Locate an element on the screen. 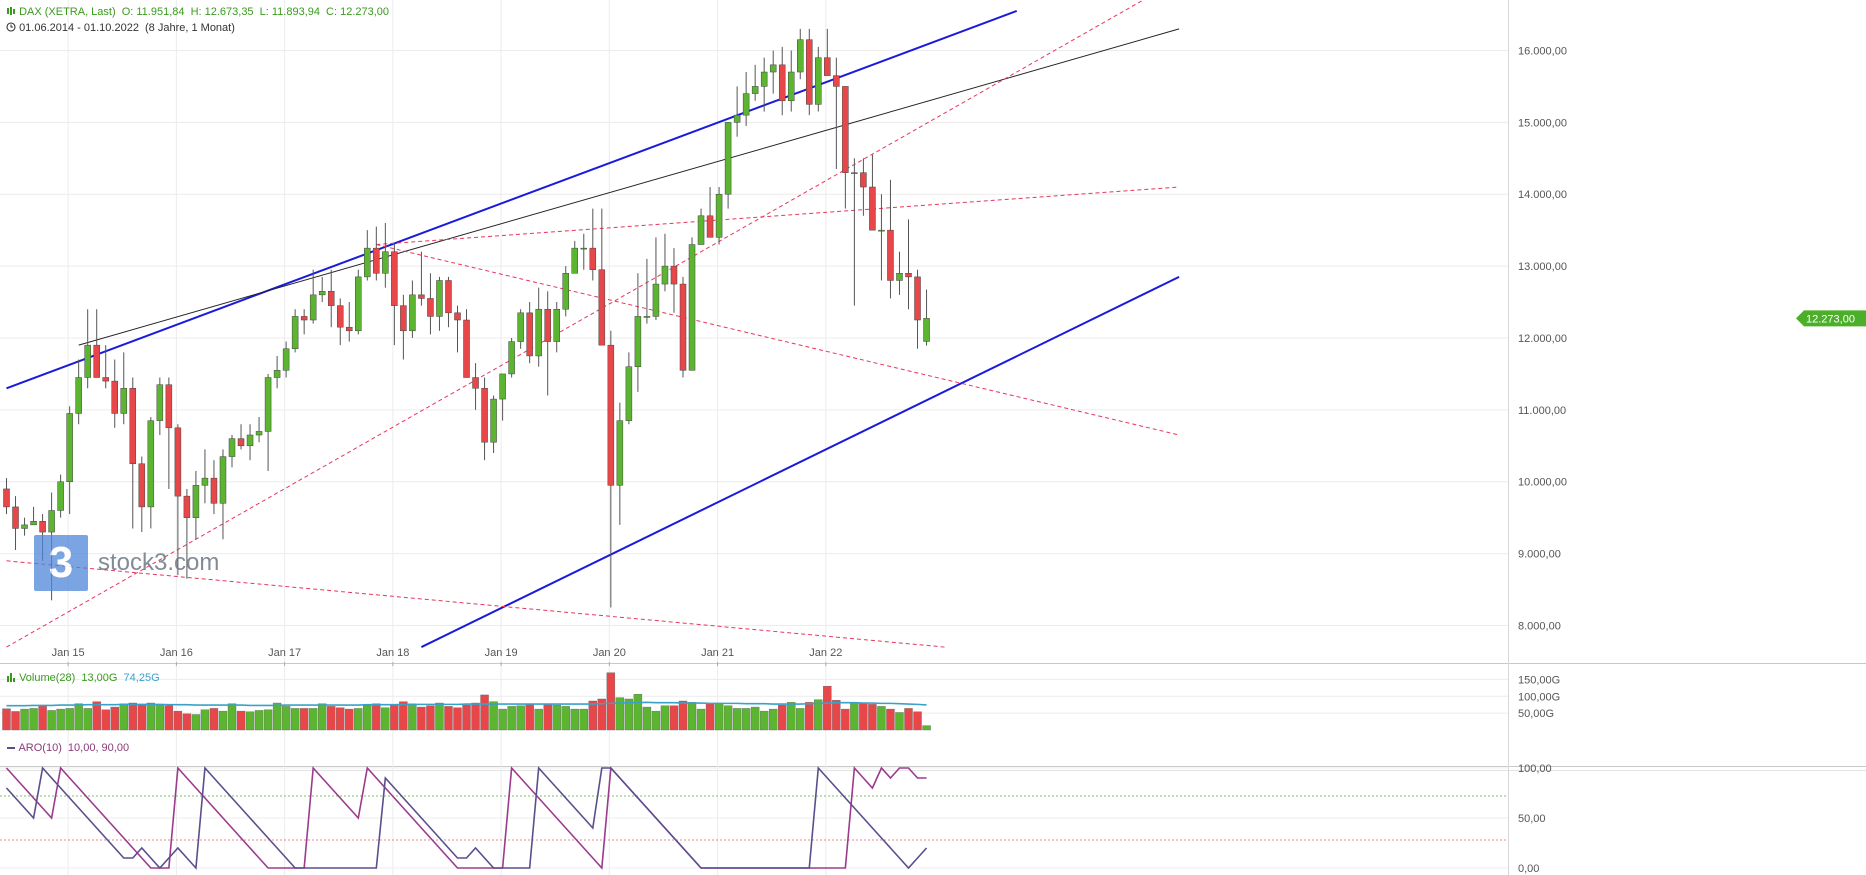 This screenshot has height=875, width=1866. logo-mark: 3 is located at coordinates (61, 563).